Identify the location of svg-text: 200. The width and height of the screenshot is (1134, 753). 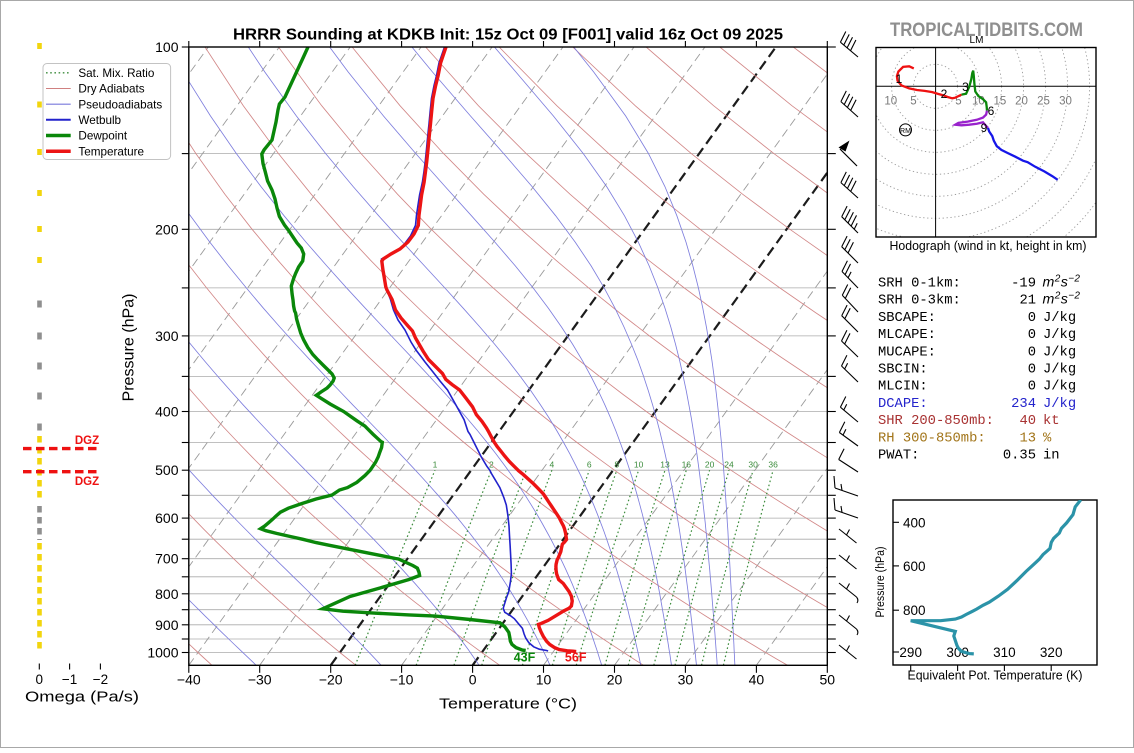
(167, 229).